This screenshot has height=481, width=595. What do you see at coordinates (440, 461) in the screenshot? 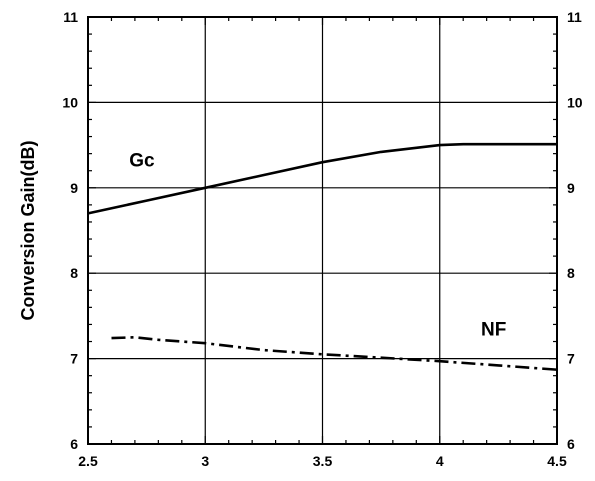
I see `x-tick-label: 4` at bounding box center [440, 461].